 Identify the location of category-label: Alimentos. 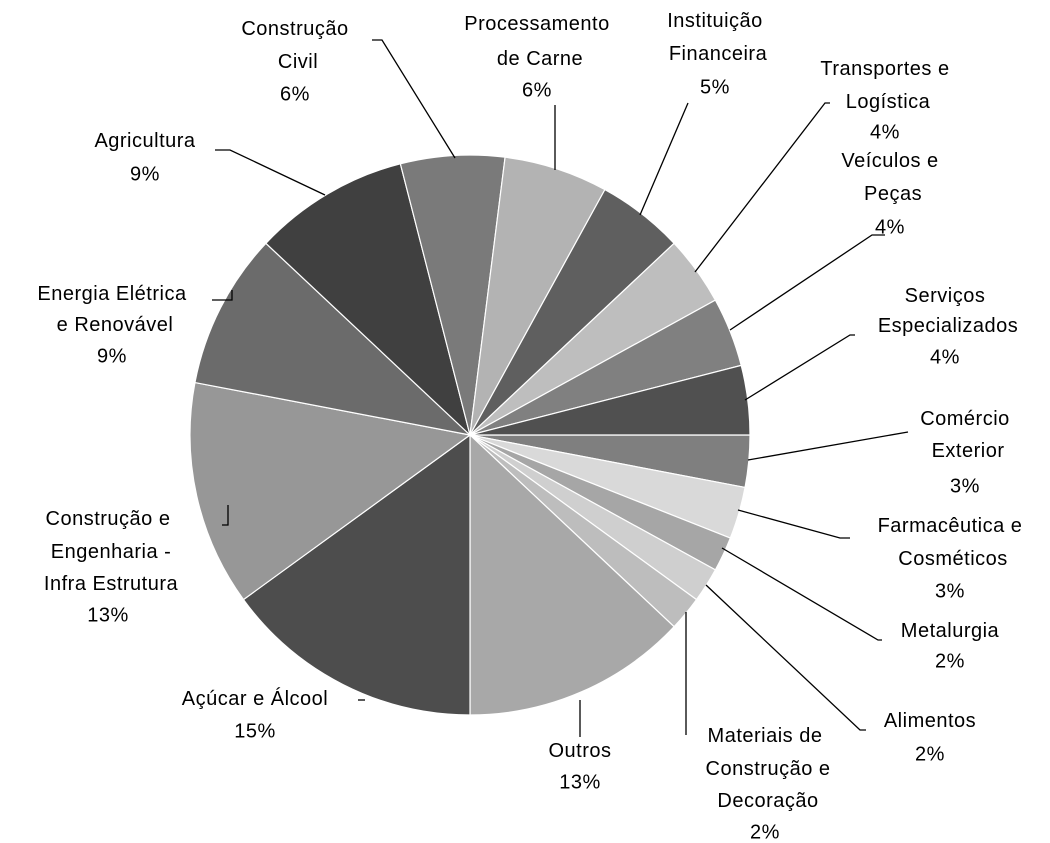
(930, 721).